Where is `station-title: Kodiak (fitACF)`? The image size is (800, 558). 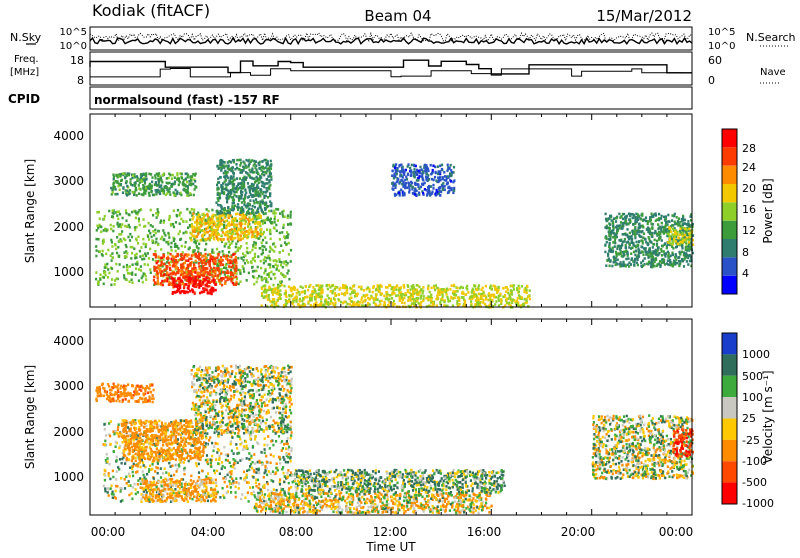
station-title: Kodiak (fitACF) is located at coordinates (151, 10).